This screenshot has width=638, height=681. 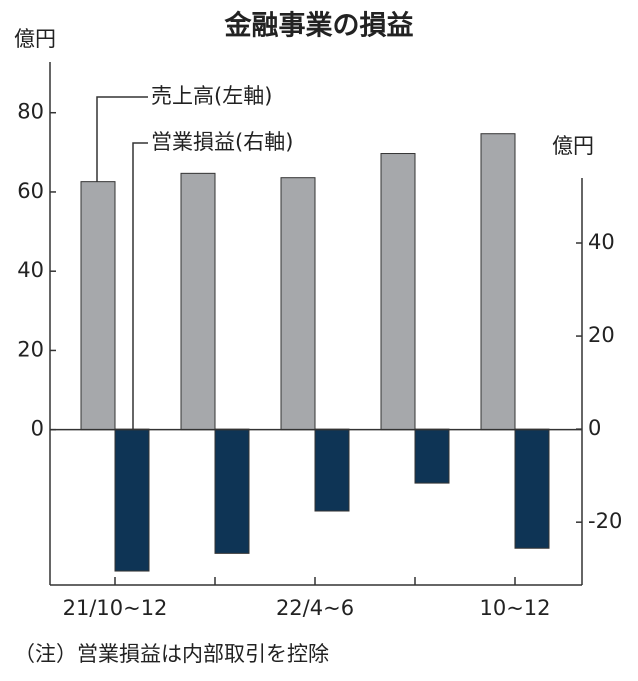 What do you see at coordinates (514, 608) in the screenshot?
I see `x-tick-label: 10~12` at bounding box center [514, 608].